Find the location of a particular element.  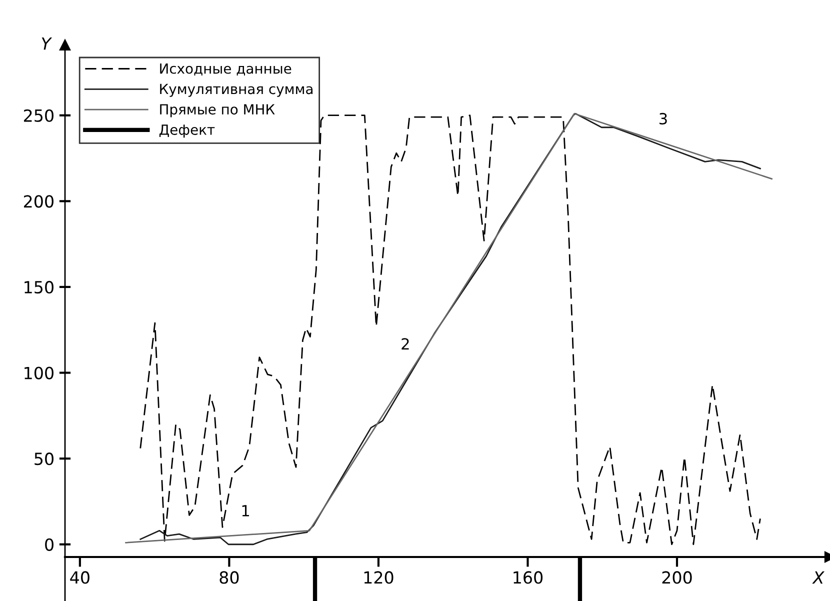

x-axis-title: X is located at coordinates (818, 577).